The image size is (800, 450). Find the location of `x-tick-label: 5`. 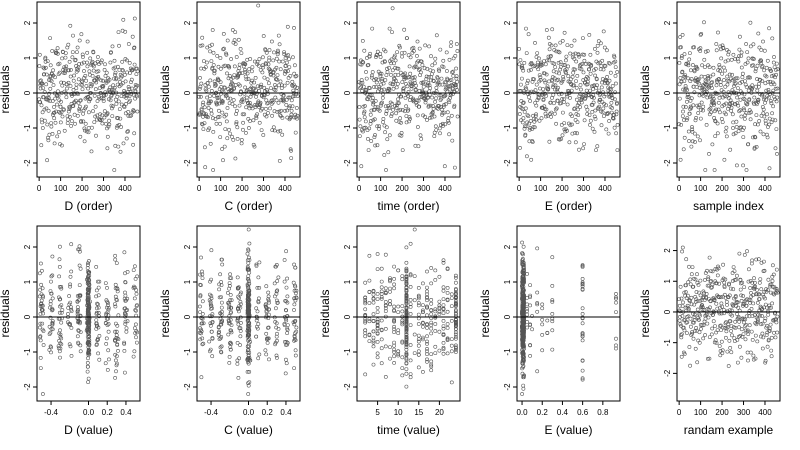

x-tick-label: 5 is located at coordinates (377, 412).